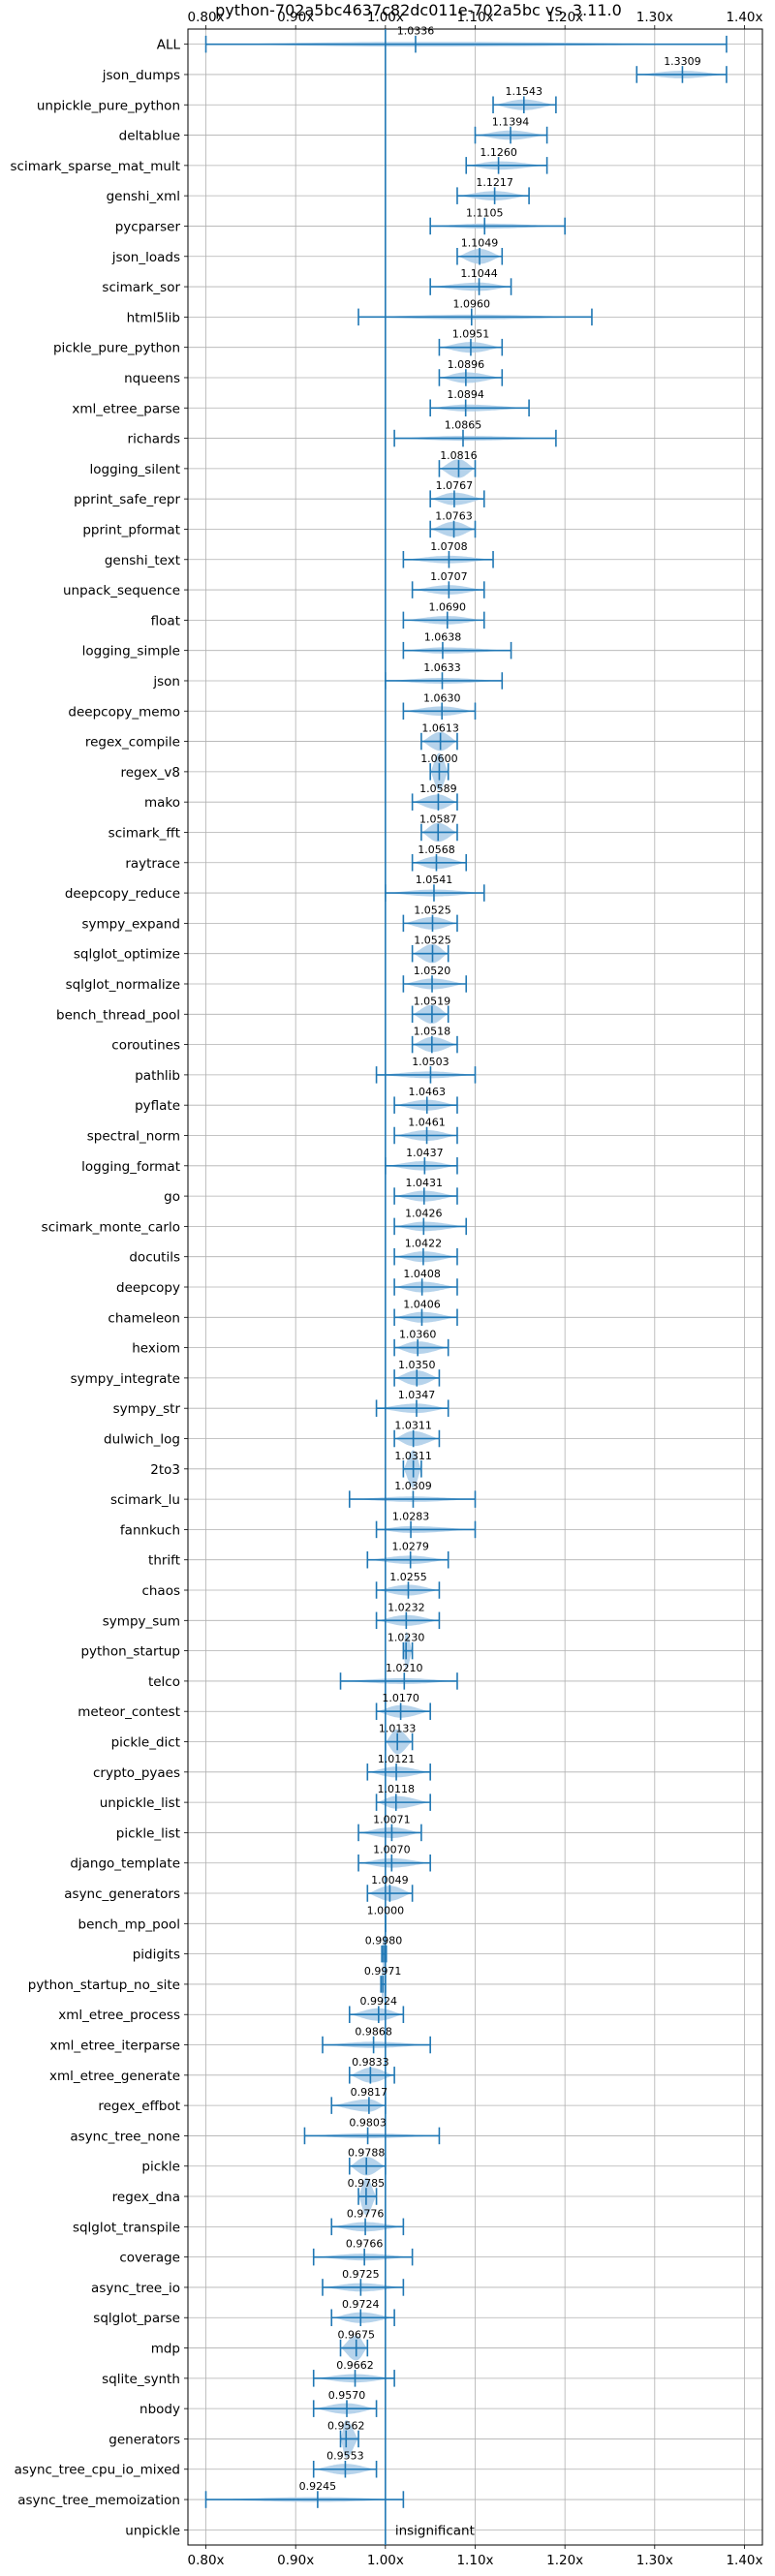  Describe the element at coordinates (116, 348) in the screenshot. I see `benchmark-label: pickle_pure_python` at that location.